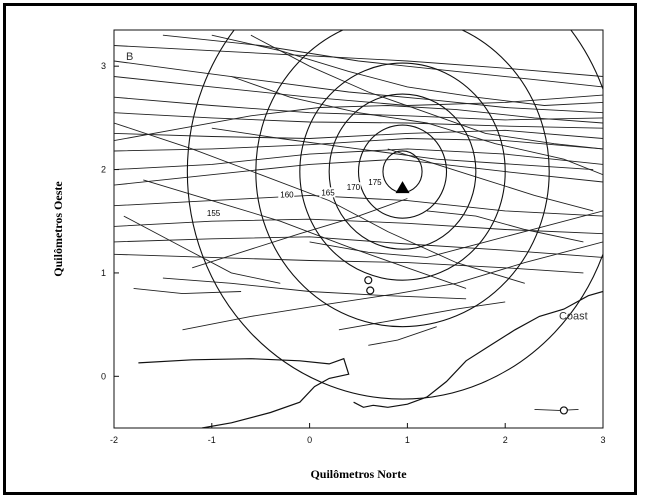 The height and width of the screenshot is (501, 646). Describe the element at coordinates (103, 66) in the screenshot. I see `y-tick-label: 3` at that location.